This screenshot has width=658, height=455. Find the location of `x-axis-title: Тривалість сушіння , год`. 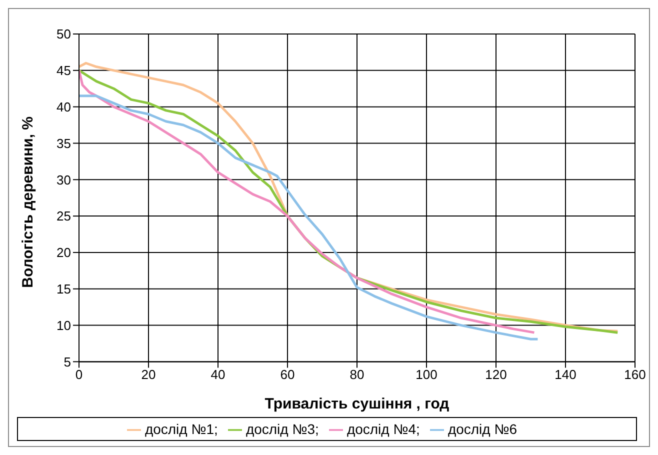

x-axis-title: Тривалість сушіння , год is located at coordinates (357, 404).